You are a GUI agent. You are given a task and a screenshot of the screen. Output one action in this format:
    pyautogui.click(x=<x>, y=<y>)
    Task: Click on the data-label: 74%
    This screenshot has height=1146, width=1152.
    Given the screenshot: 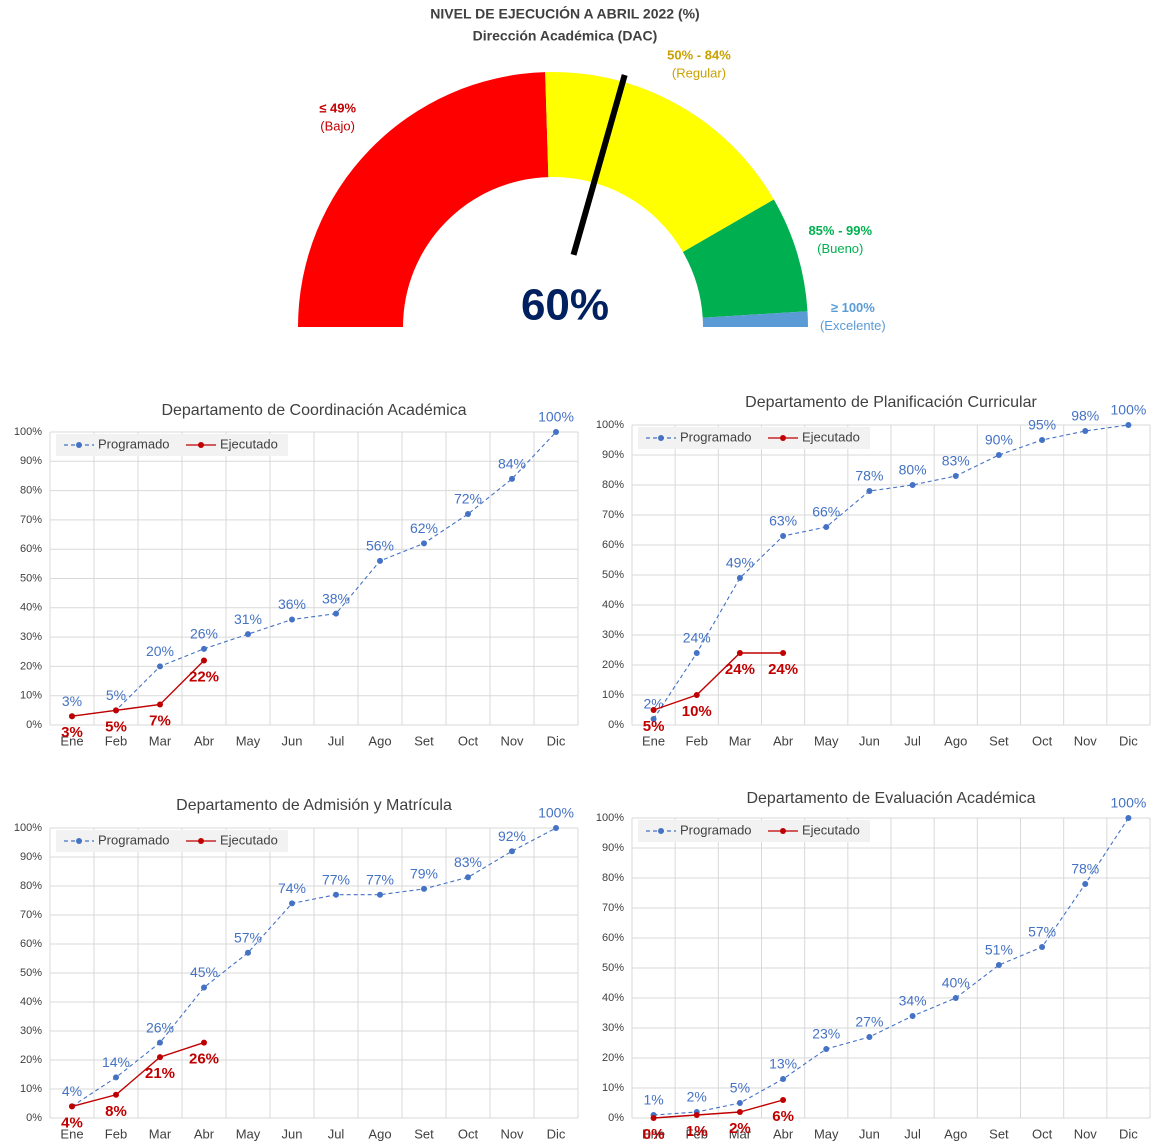 What is the action you would take?
    pyautogui.click(x=292, y=888)
    